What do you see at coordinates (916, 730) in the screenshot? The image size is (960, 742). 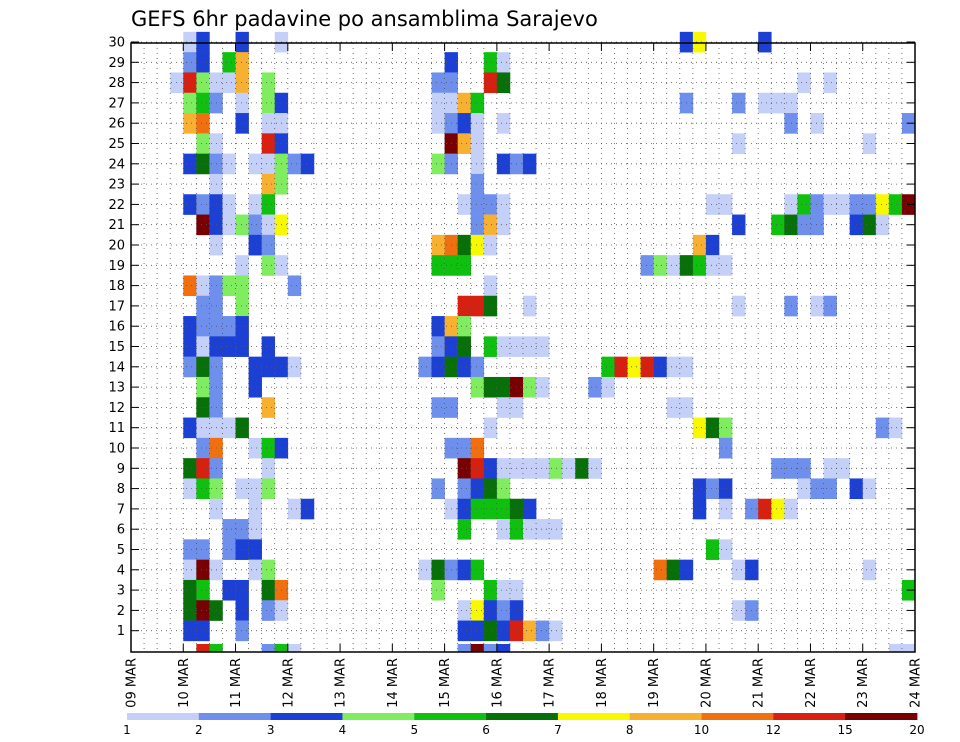 I see `colorbar-label: 20` at bounding box center [916, 730].